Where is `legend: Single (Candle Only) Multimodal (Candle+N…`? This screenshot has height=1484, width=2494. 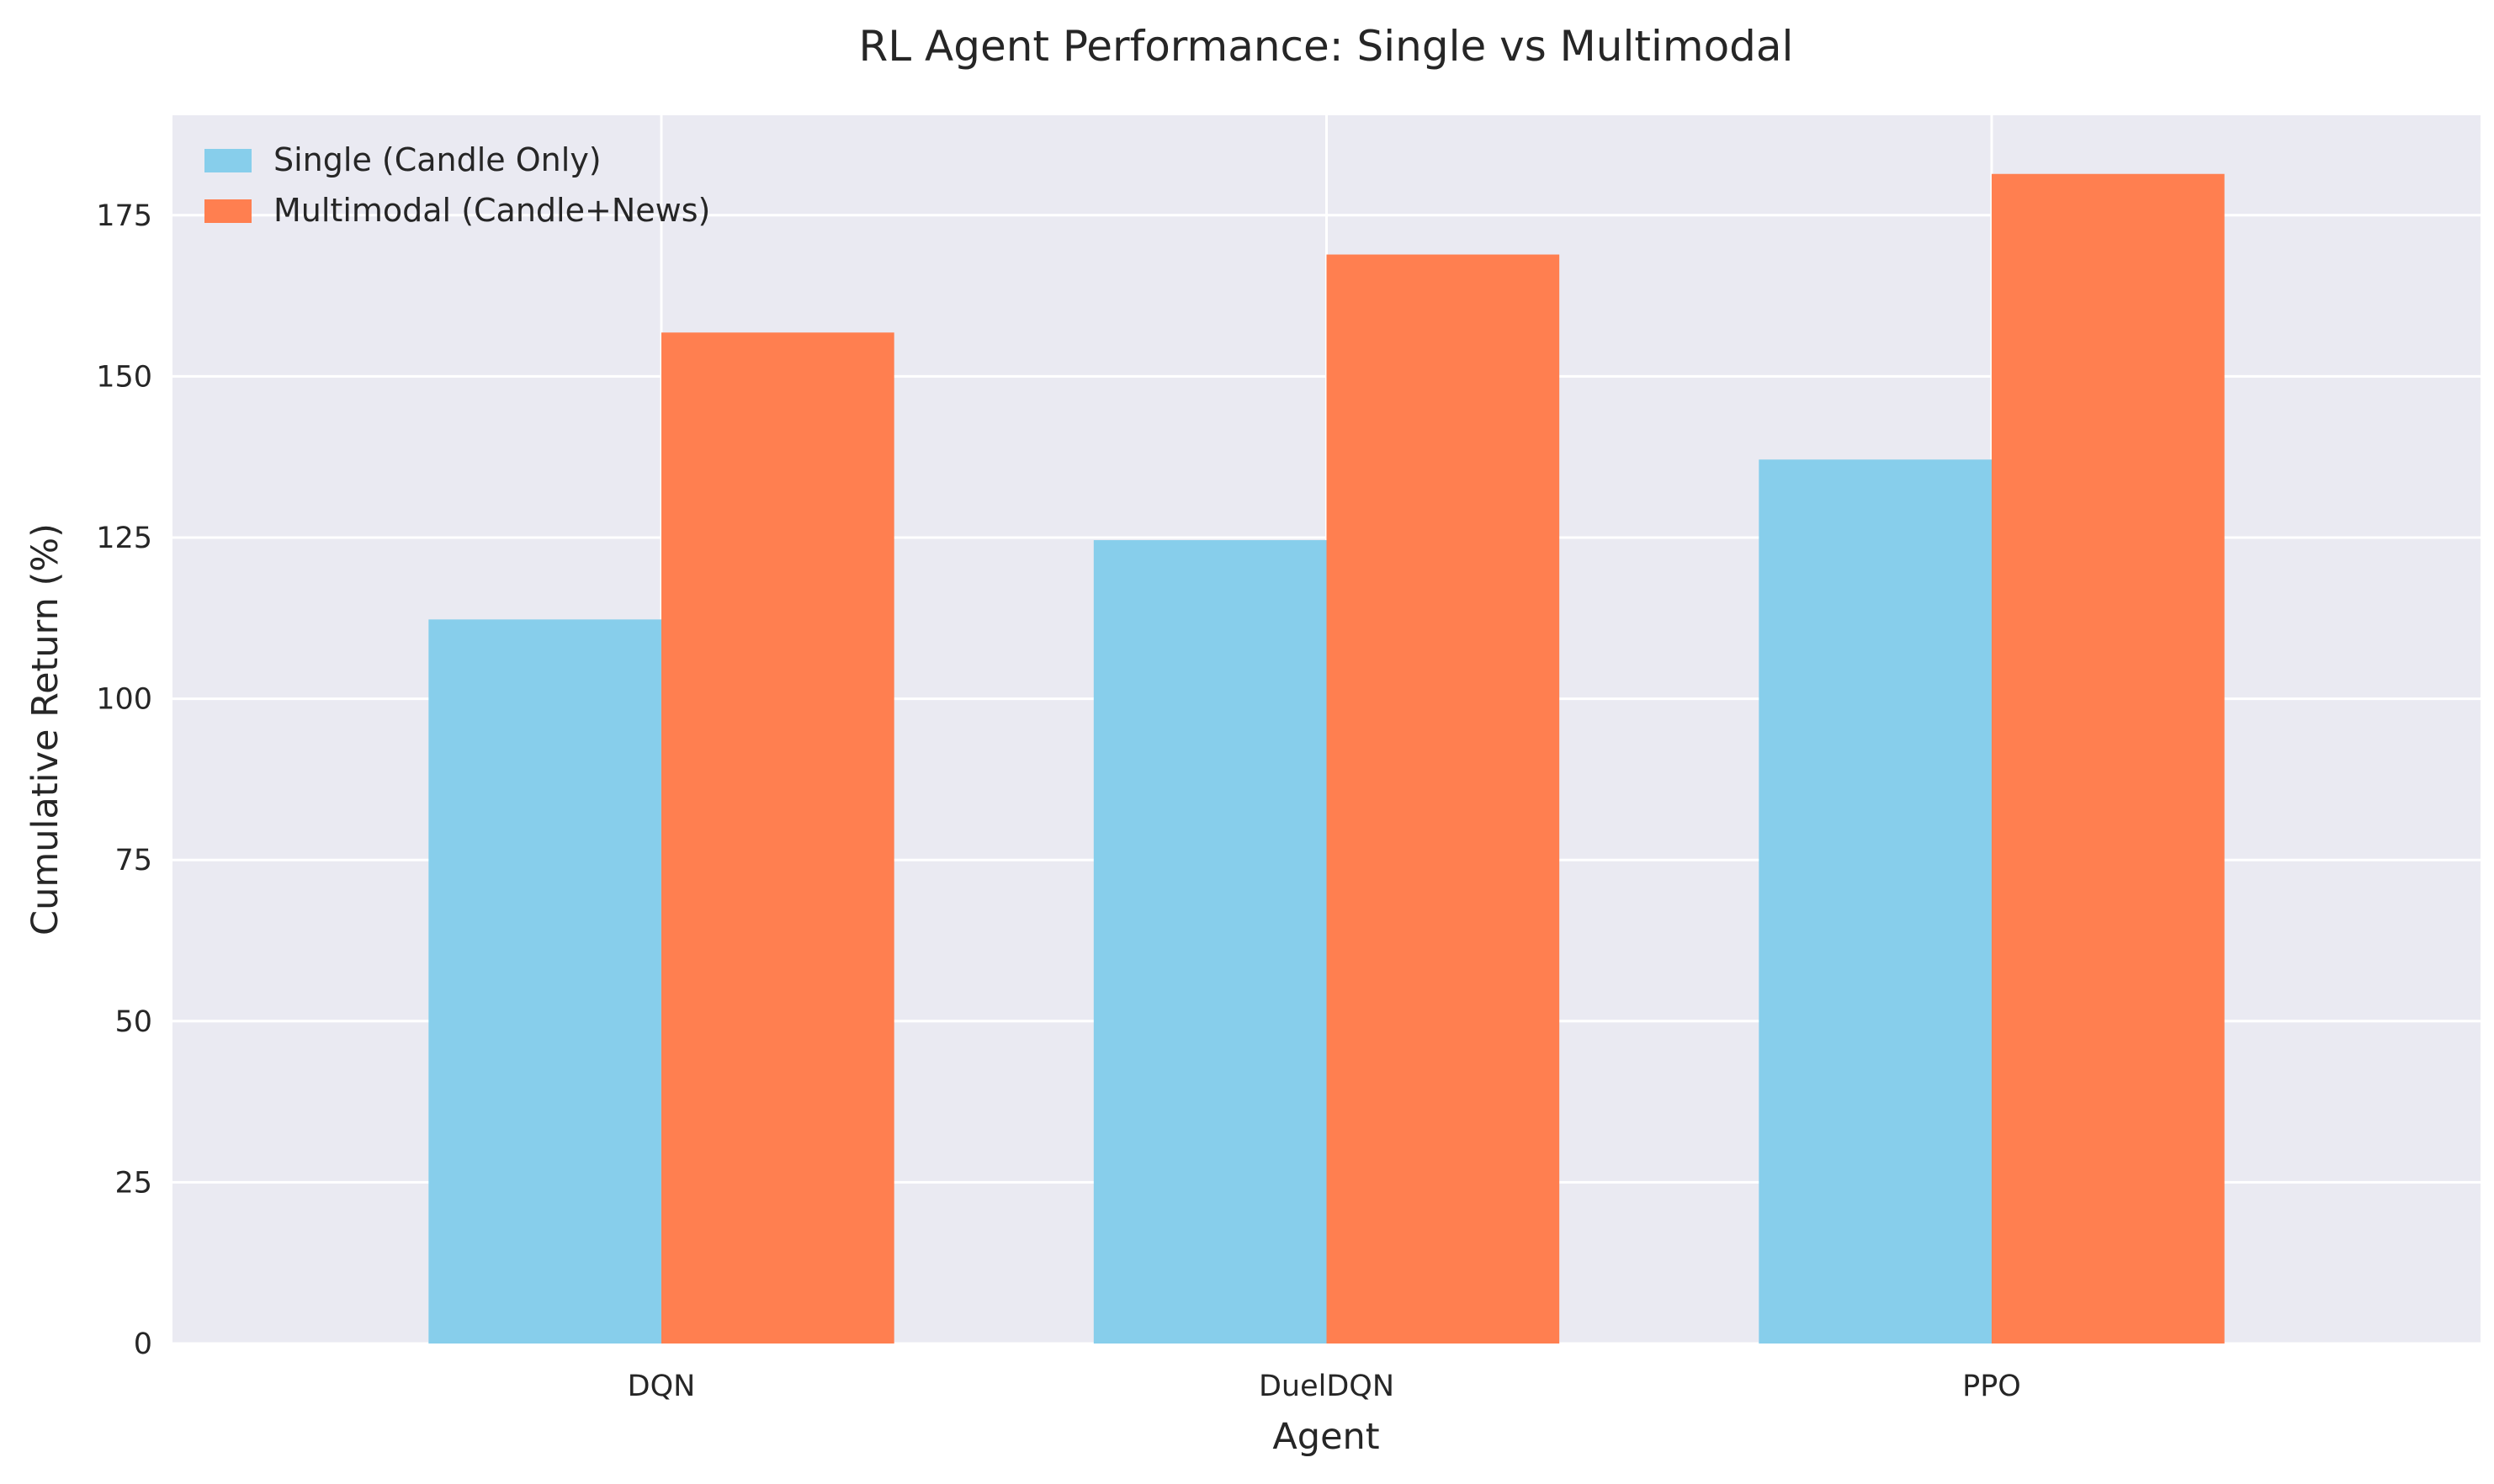 legend: Single (Candle Only) Multimodal (Candle+N… is located at coordinates (457, 185).